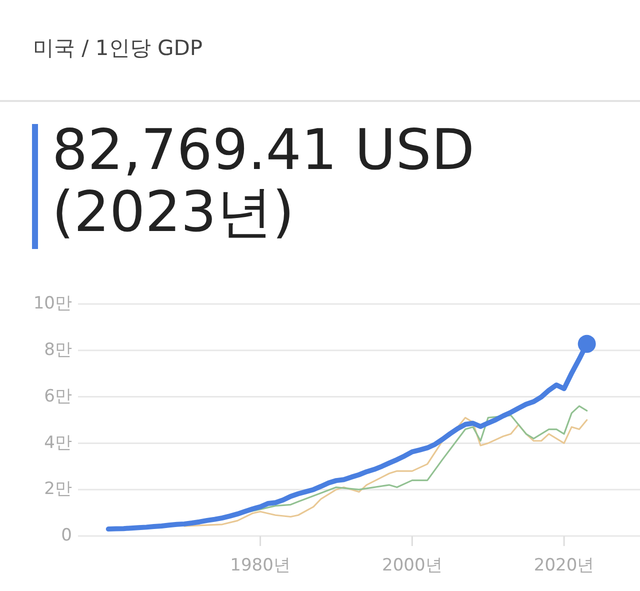 The image size is (640, 591). I want to click on chart-title: 미국 / 1인당 GDP, so click(118, 48).